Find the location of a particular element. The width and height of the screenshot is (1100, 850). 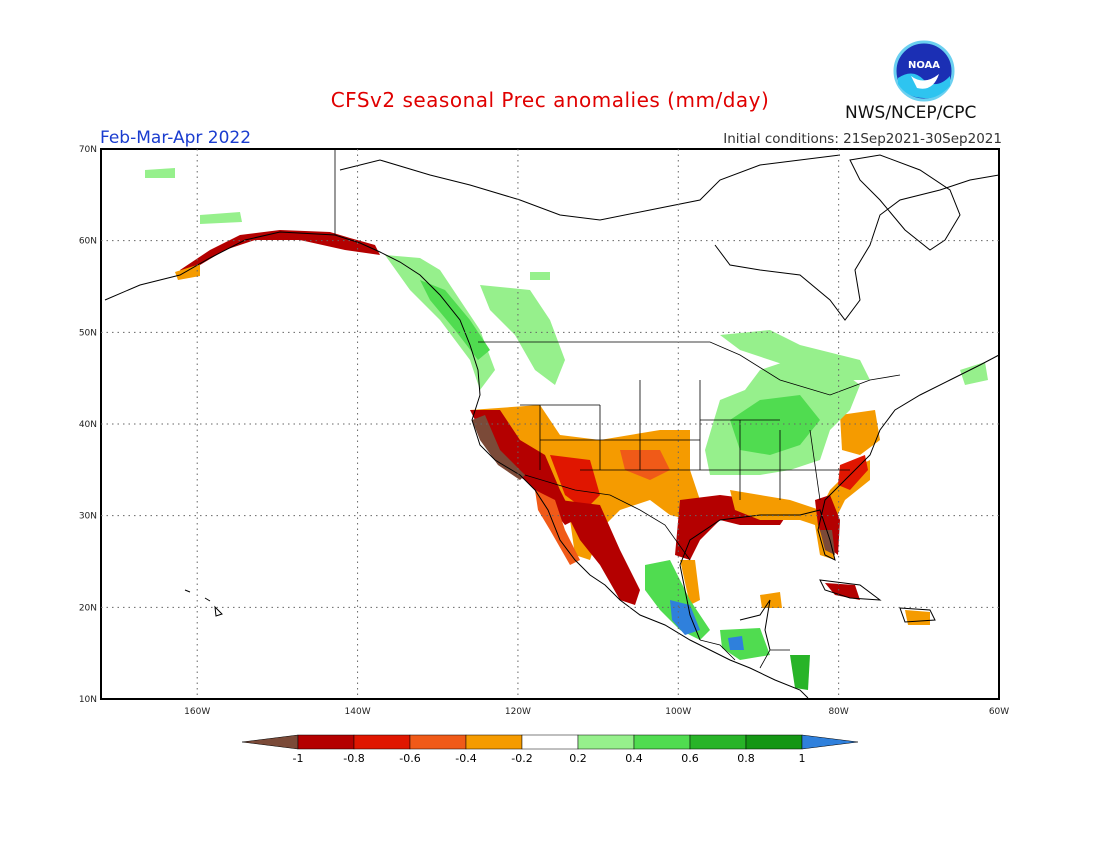

anomaly-mexico-extreme-wet is located at coordinates (685, 617).